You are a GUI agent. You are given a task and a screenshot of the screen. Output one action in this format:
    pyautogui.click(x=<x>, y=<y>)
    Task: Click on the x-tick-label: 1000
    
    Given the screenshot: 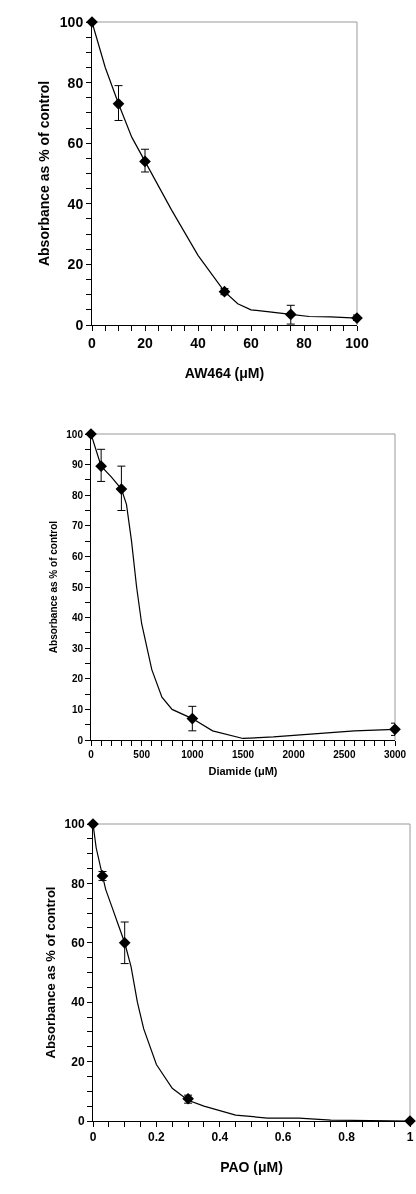 What is the action you would take?
    pyautogui.click(x=192, y=754)
    